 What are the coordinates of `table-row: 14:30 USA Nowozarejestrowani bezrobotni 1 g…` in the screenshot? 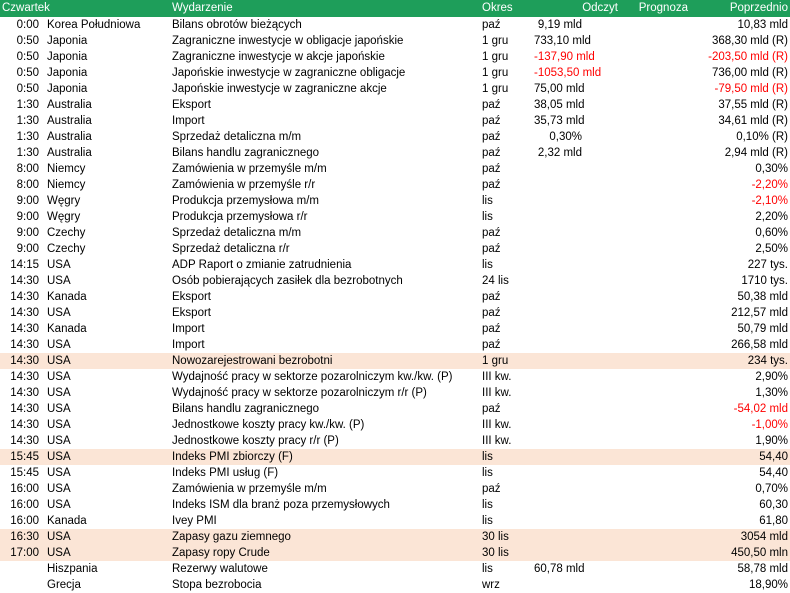 It's located at (395, 361).